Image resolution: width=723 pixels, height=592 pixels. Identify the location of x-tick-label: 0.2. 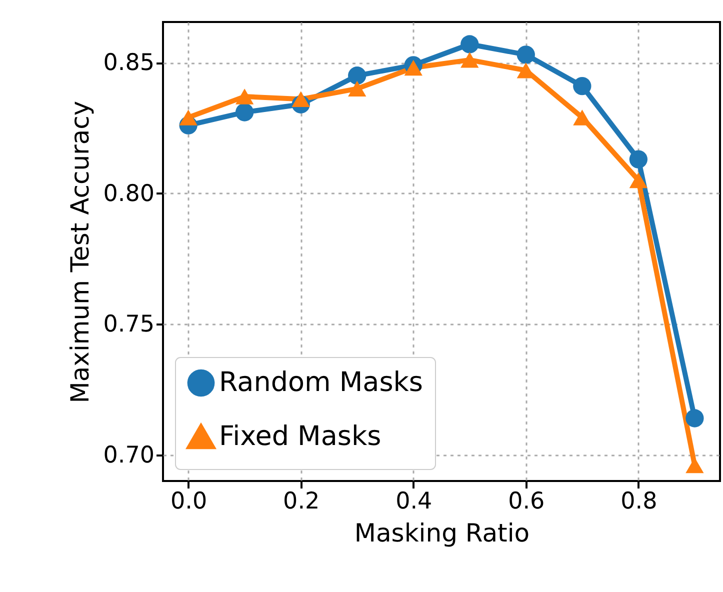
(301, 501).